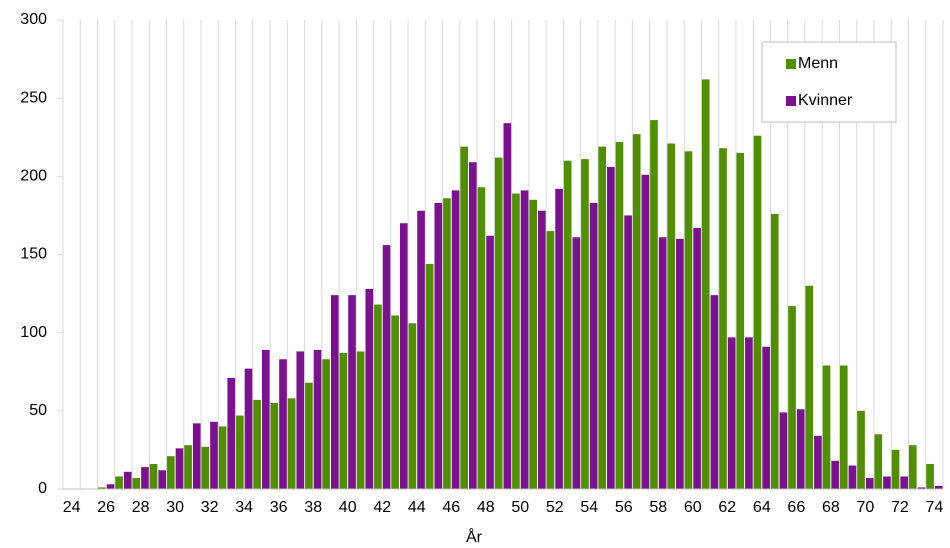 The image size is (950, 548). Describe the element at coordinates (141, 507) in the screenshot. I see `x-tick-label: 28` at that location.